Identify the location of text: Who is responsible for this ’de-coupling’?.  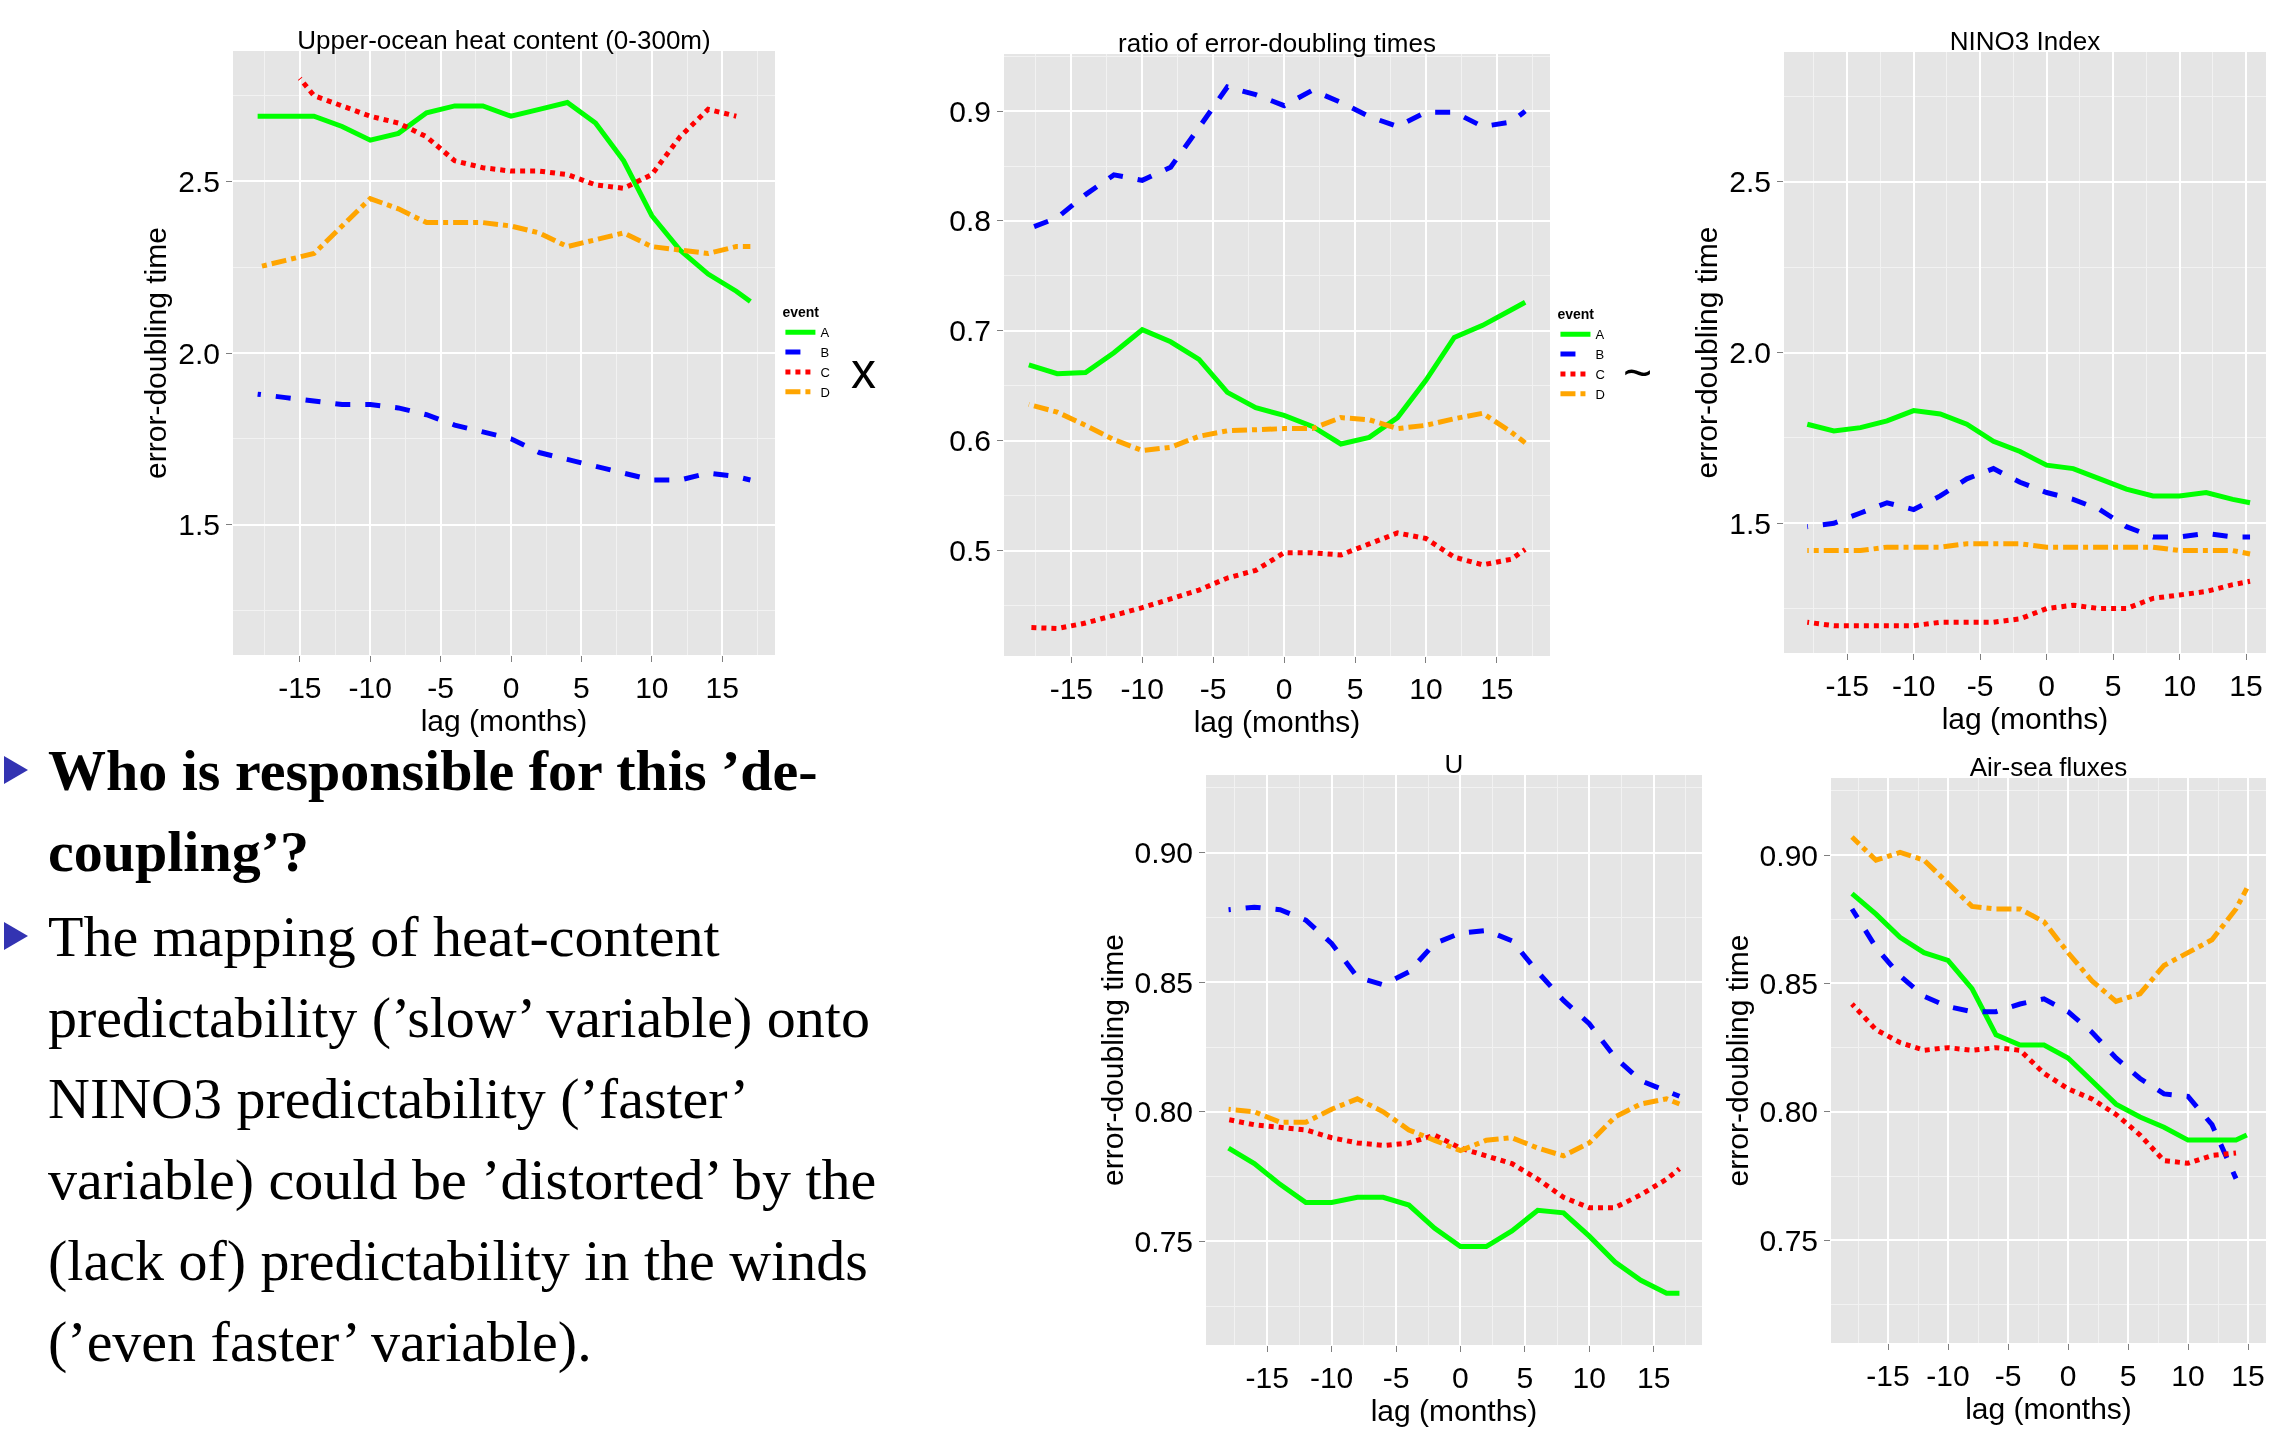
(433, 811).